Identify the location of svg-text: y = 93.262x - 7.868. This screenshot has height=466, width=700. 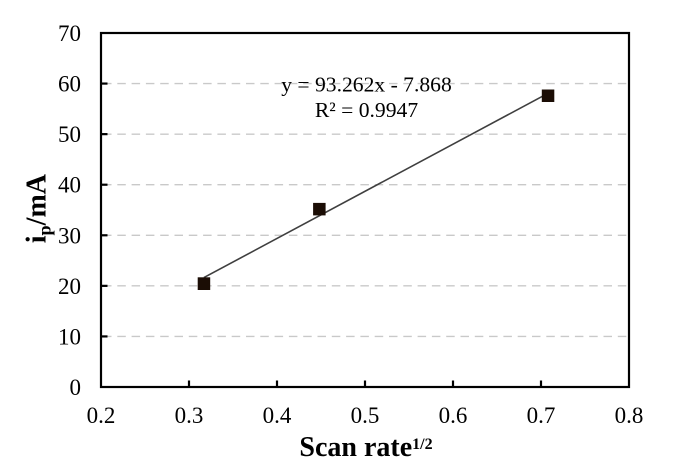
(366, 85).